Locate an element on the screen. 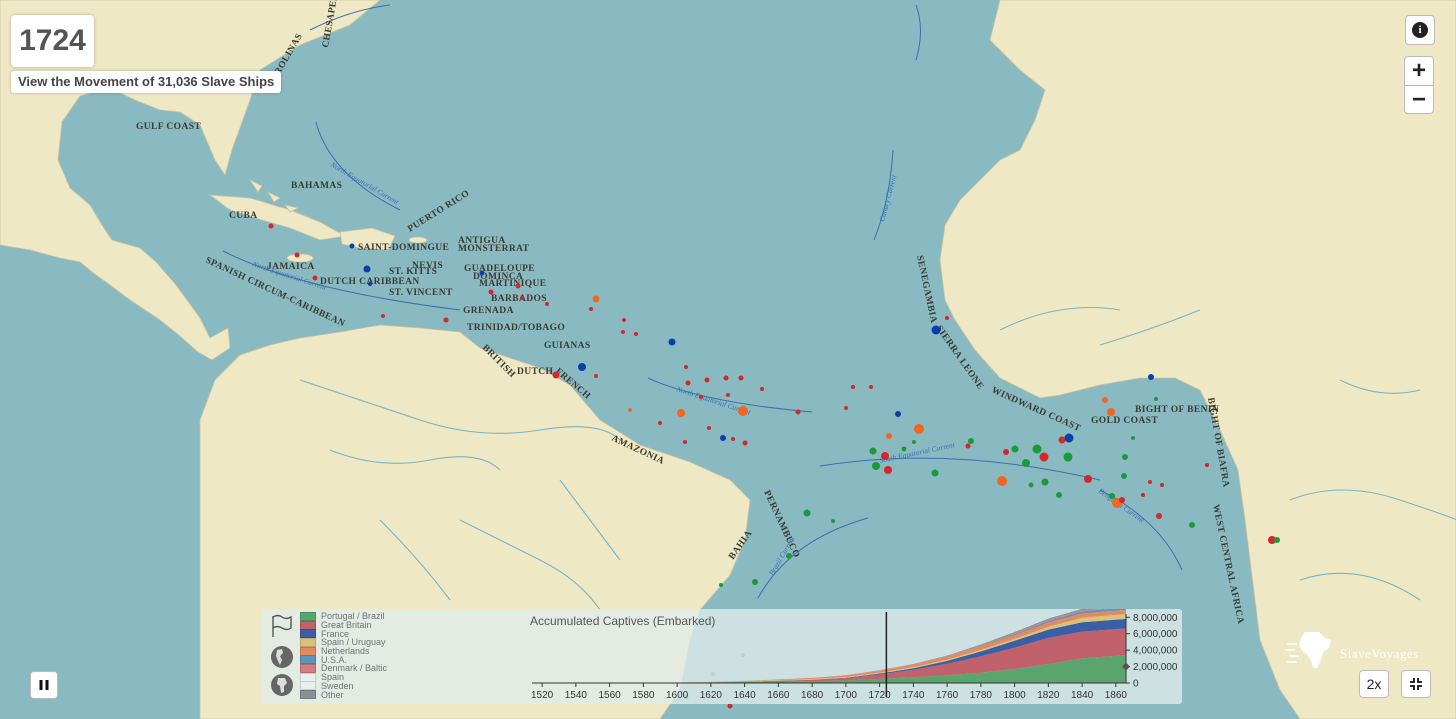 The height and width of the screenshot is (719, 1456). flag-icon is located at coordinates (282, 626).